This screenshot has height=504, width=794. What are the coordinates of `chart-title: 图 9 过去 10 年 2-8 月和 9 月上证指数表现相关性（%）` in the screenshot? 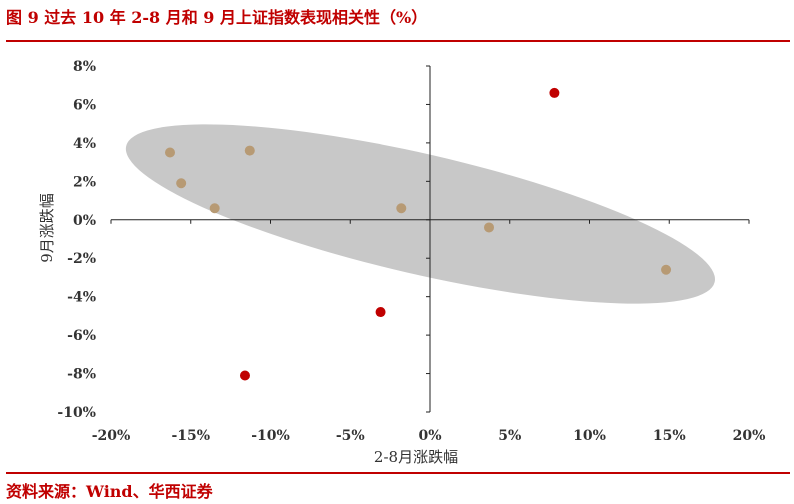 It's located at (217, 17).